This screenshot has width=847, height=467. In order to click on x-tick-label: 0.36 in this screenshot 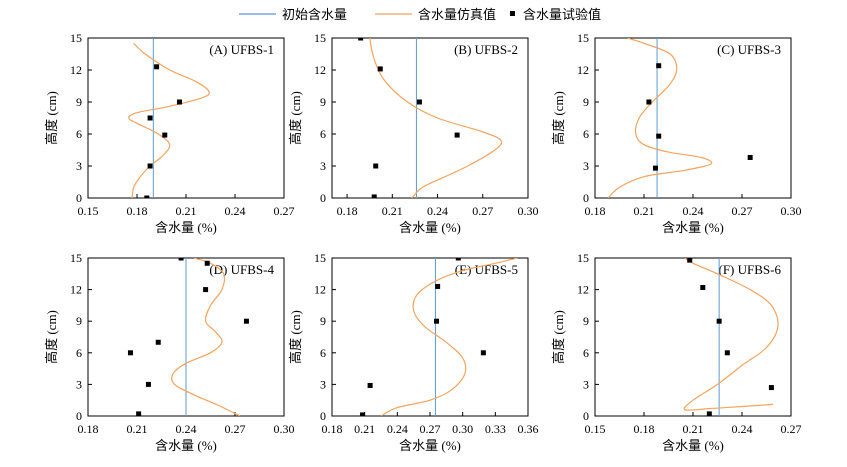, I will do `click(528, 429)`.